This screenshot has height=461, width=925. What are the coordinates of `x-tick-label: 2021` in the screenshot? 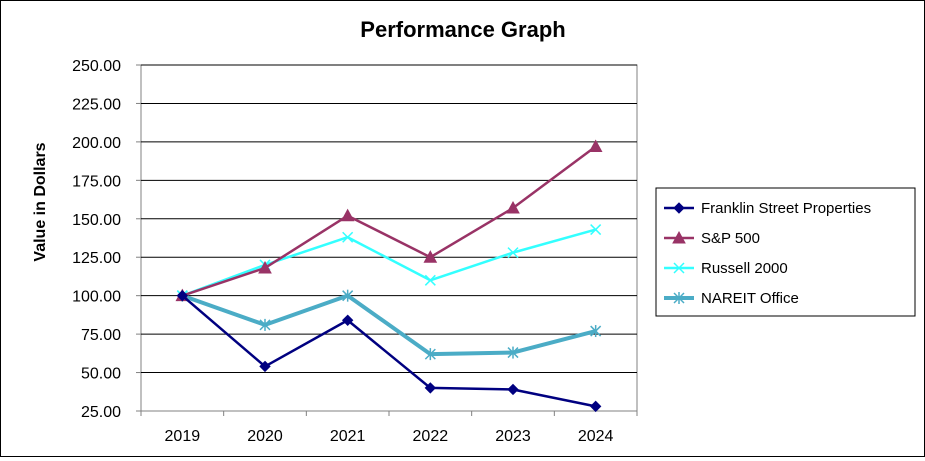 It's located at (348, 436).